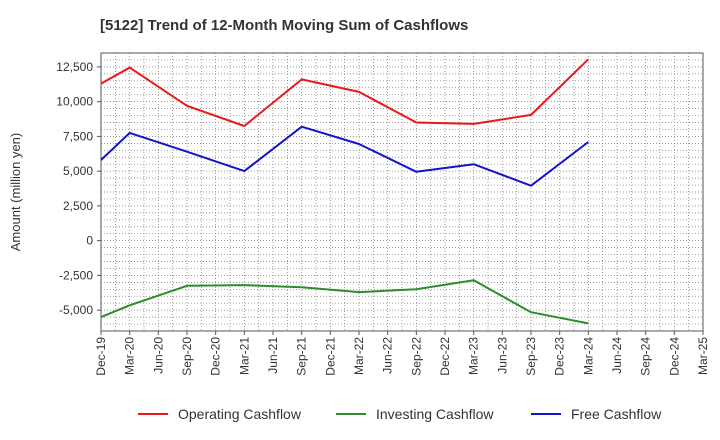 The width and height of the screenshot is (720, 440). What do you see at coordinates (76, 275) in the screenshot?
I see `y-tick-label: -2,500` at bounding box center [76, 275].